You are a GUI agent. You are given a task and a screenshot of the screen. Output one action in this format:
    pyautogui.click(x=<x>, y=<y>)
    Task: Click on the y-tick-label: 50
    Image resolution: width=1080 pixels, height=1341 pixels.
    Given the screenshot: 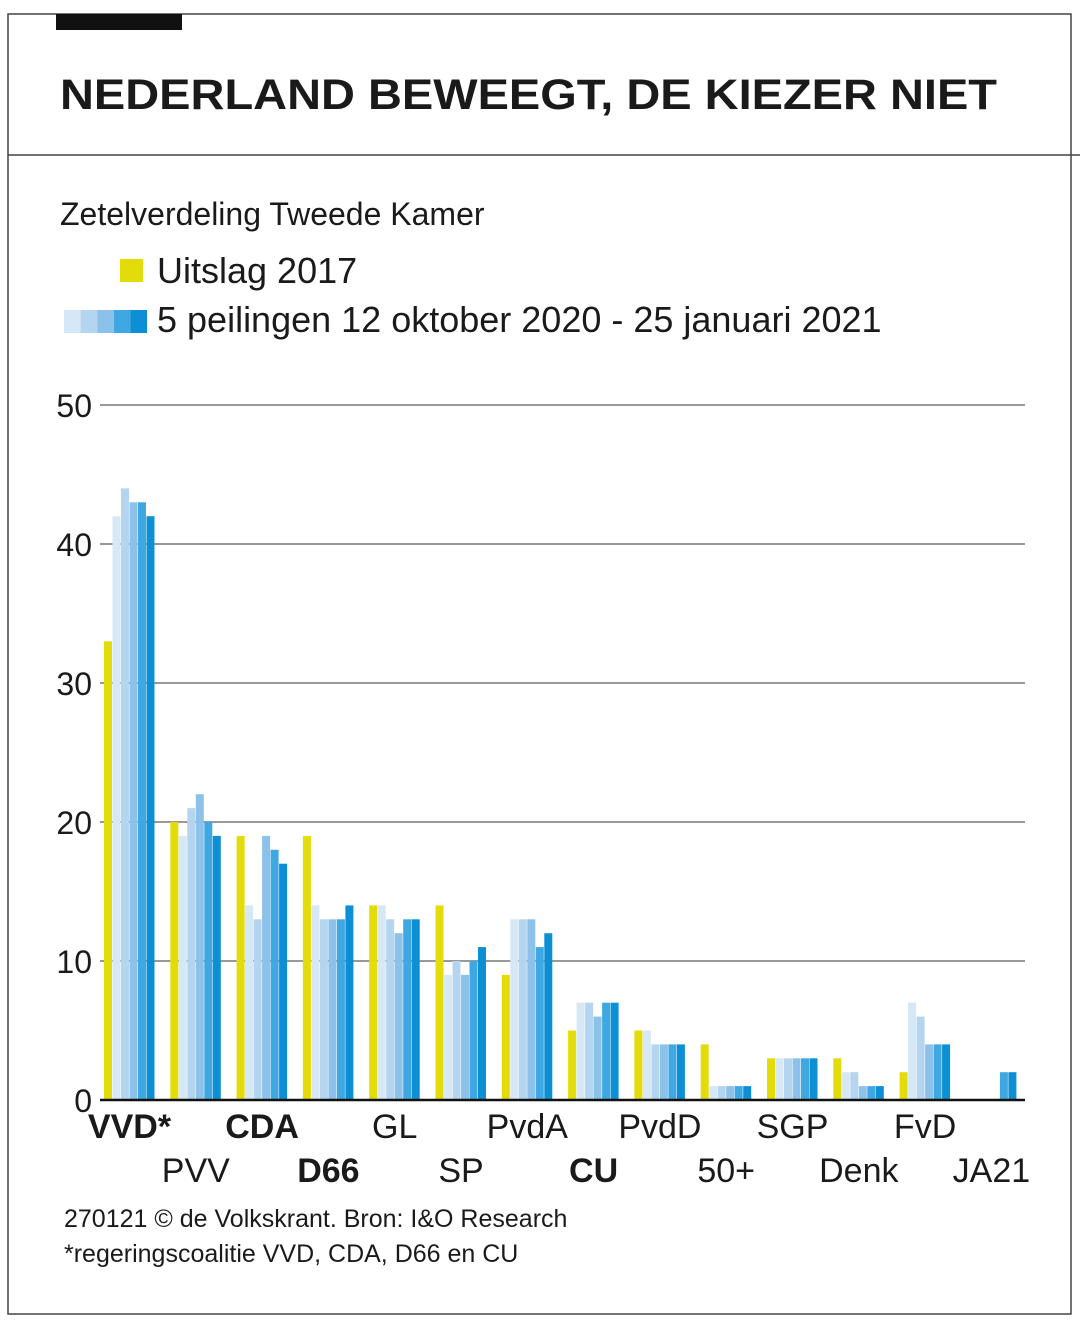 What is the action you would take?
    pyautogui.click(x=74, y=406)
    